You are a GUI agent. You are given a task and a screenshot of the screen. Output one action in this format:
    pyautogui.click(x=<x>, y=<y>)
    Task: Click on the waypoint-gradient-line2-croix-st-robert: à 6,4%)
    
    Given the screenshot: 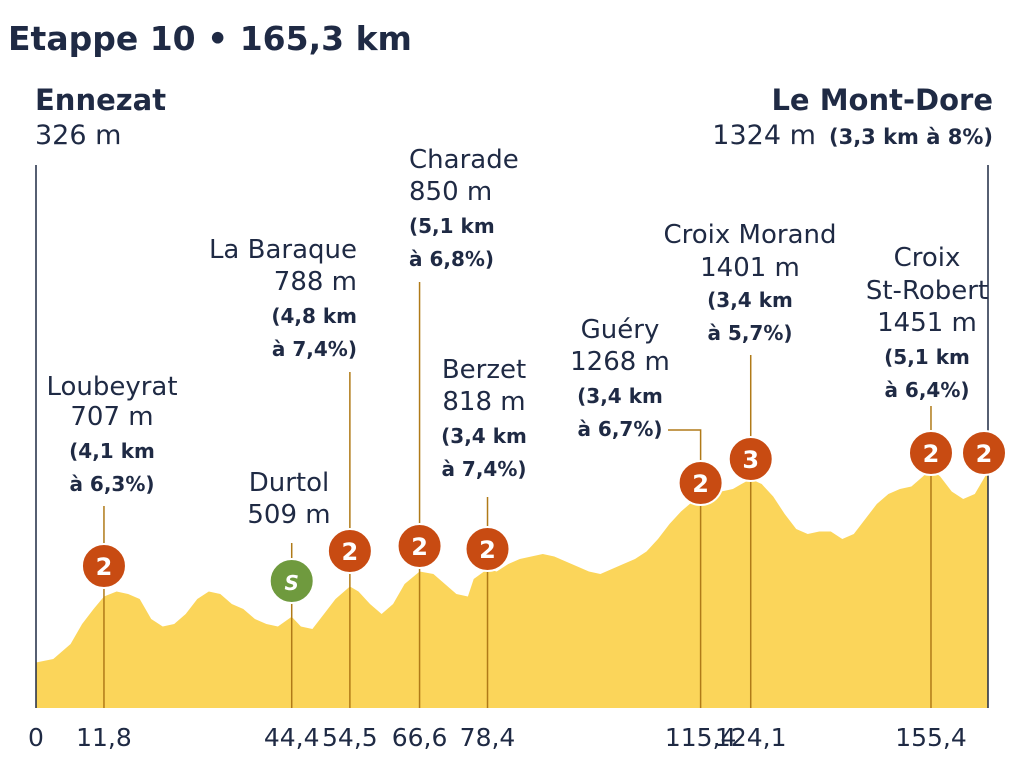 What is the action you would take?
    pyautogui.click(x=926, y=390)
    